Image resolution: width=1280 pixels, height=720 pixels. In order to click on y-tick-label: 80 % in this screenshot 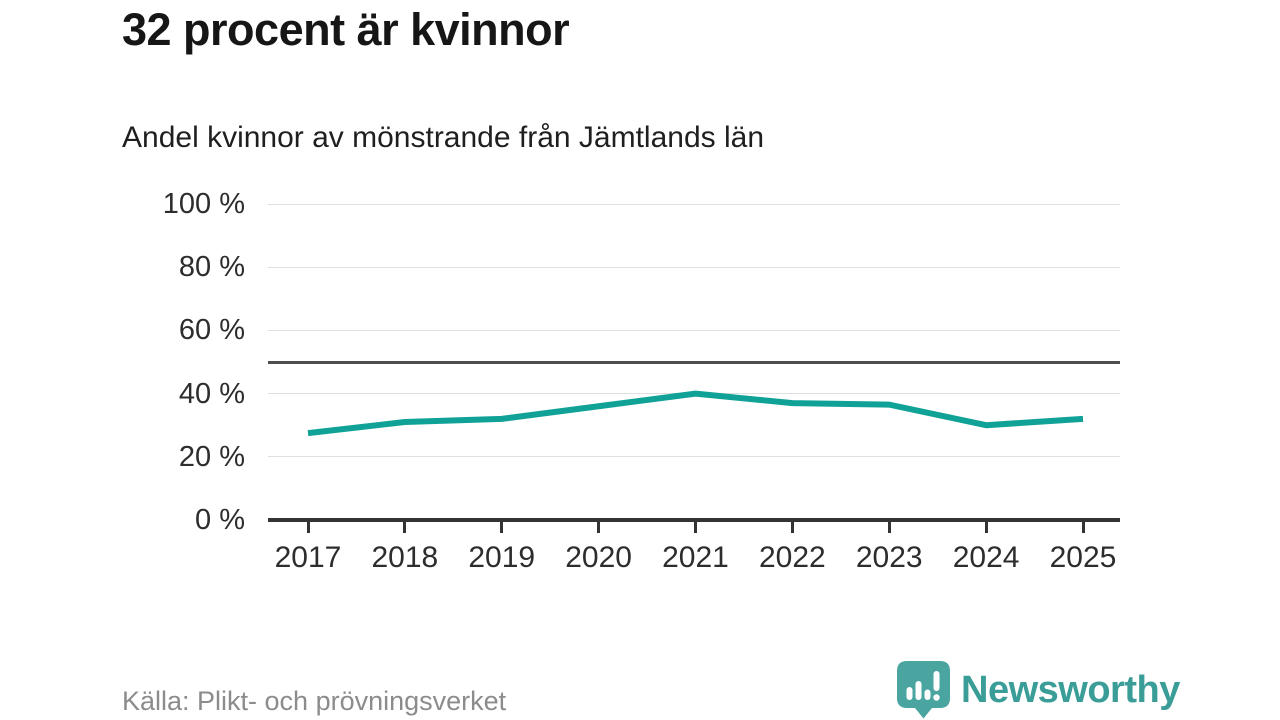, I will do `click(211, 267)`.